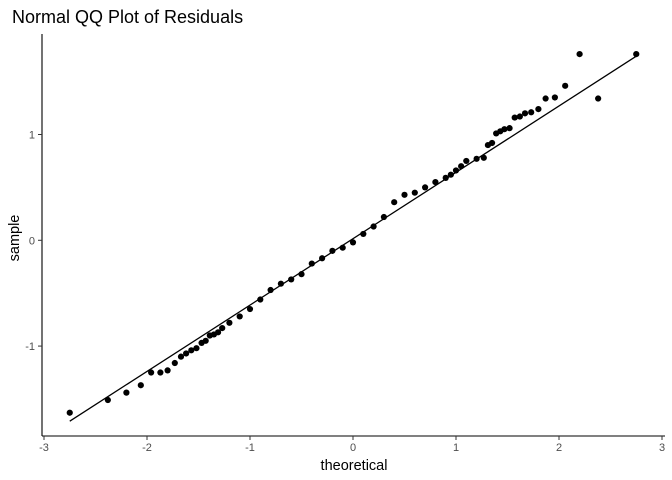 This screenshot has width=672, height=480. I want to click on x-axis-ticks: -3 -2 -1 0 1 2 3, so click(352, 445).